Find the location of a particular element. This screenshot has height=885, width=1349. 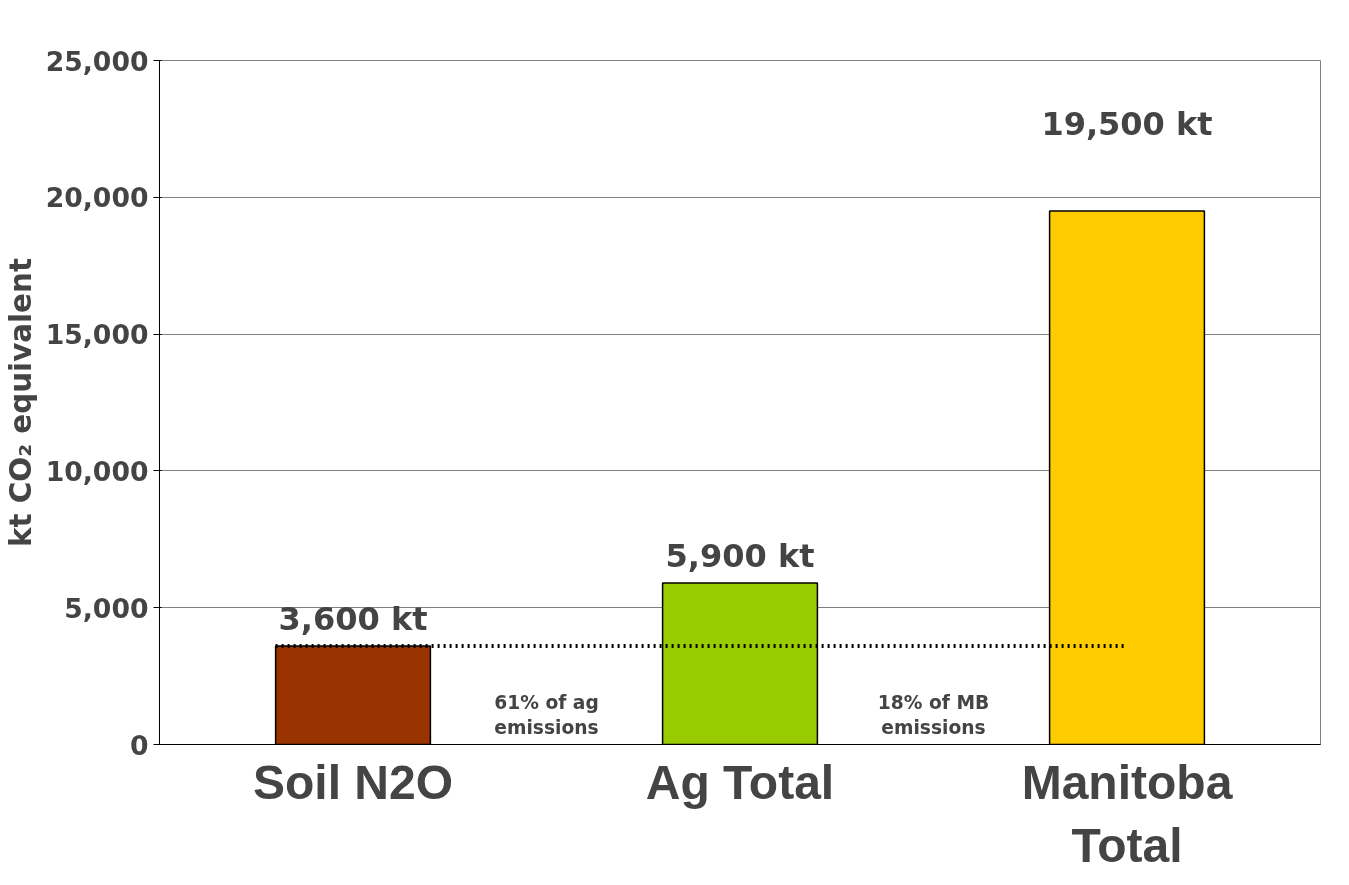

y-tick-label: 15,000 is located at coordinates (97, 335).